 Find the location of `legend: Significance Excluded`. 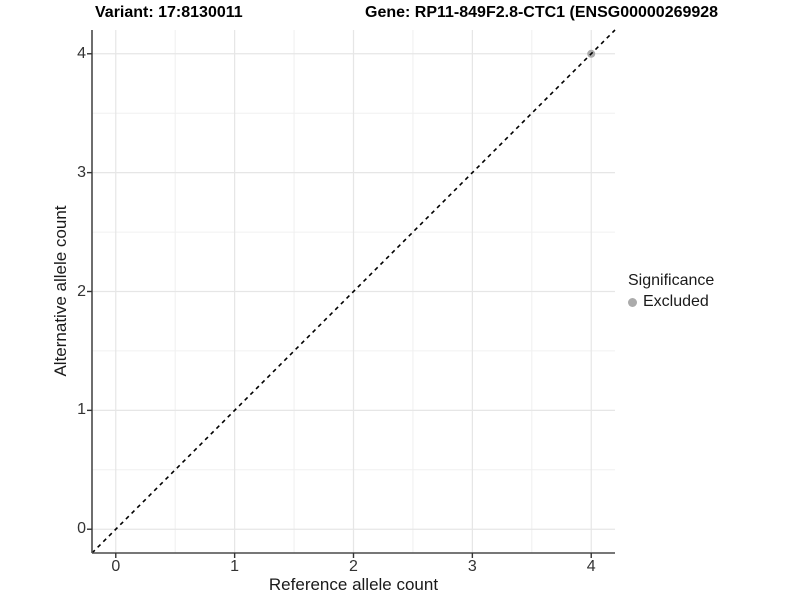

legend: Significance Excluded is located at coordinates (671, 291).